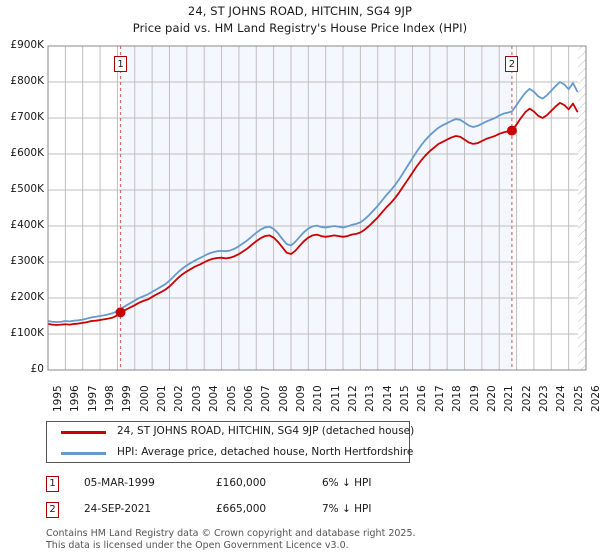 The width and height of the screenshot is (600, 560). What do you see at coordinates (37, 369) in the screenshot?
I see `y-axis-tick-label: £0` at bounding box center [37, 369].